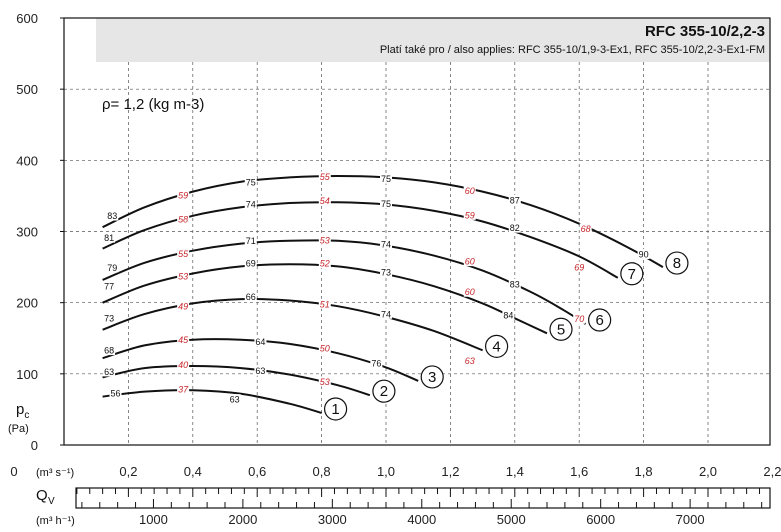  I want to click on x-tick-label-m3s: 1,8, so click(644, 471).